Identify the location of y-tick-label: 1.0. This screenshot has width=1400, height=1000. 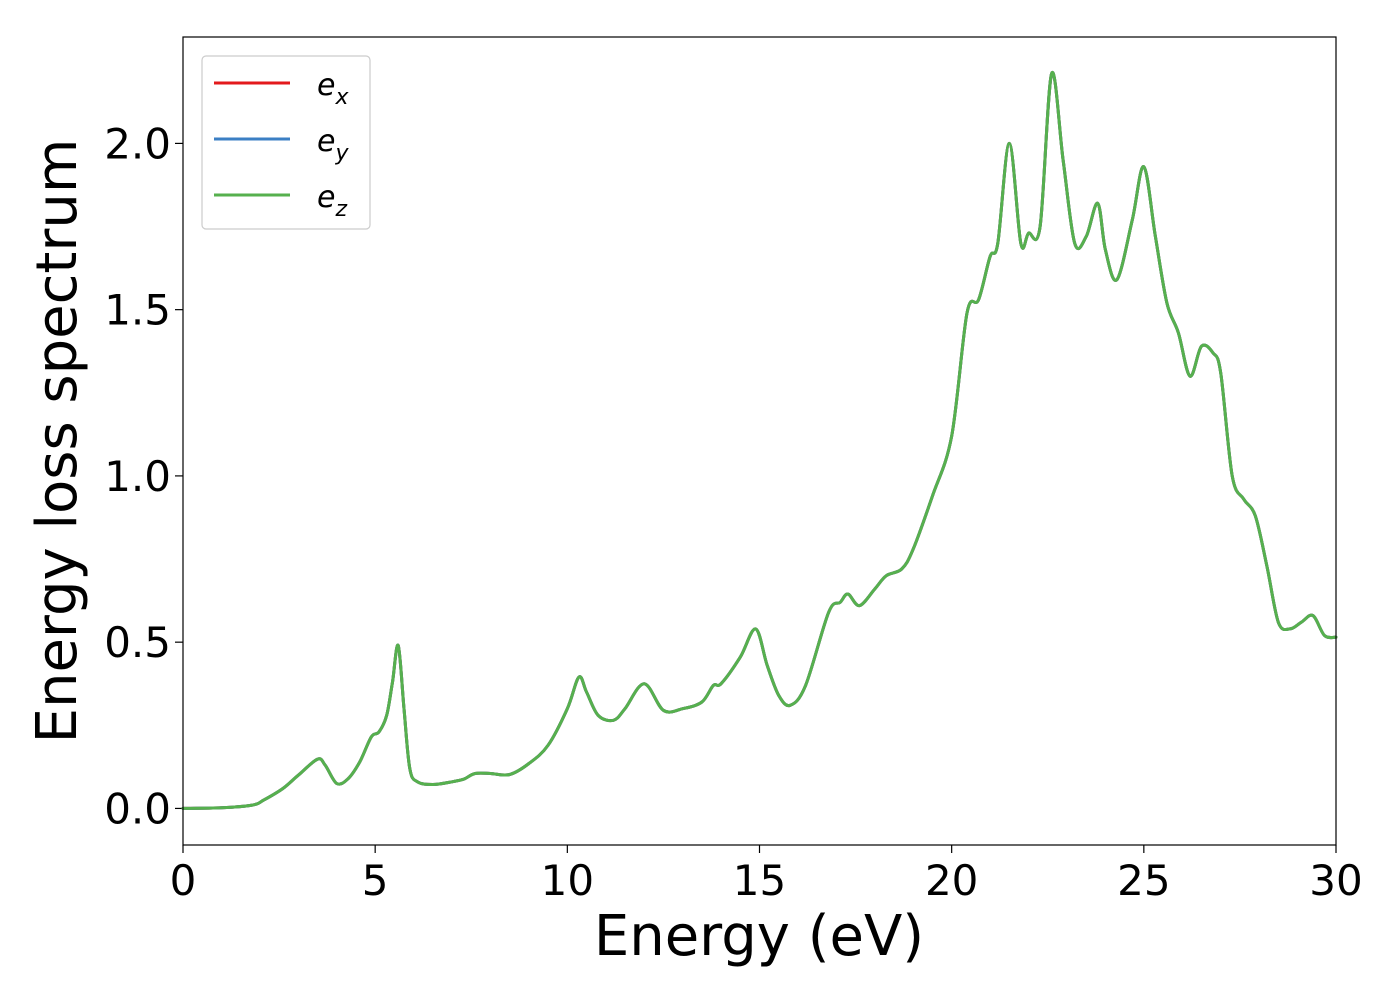
(137, 476).